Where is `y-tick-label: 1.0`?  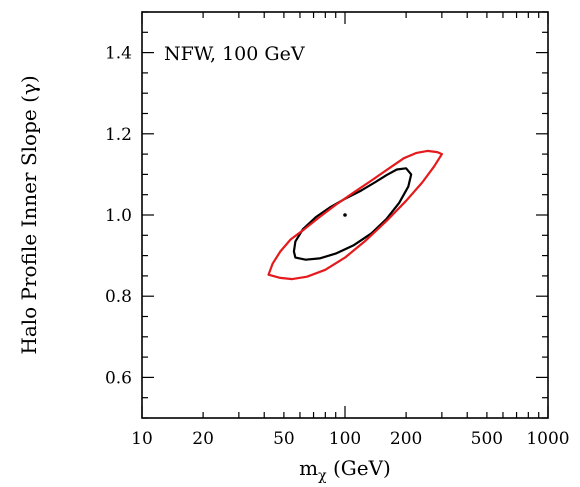
y-tick-label: 1.0 is located at coordinates (118, 216).